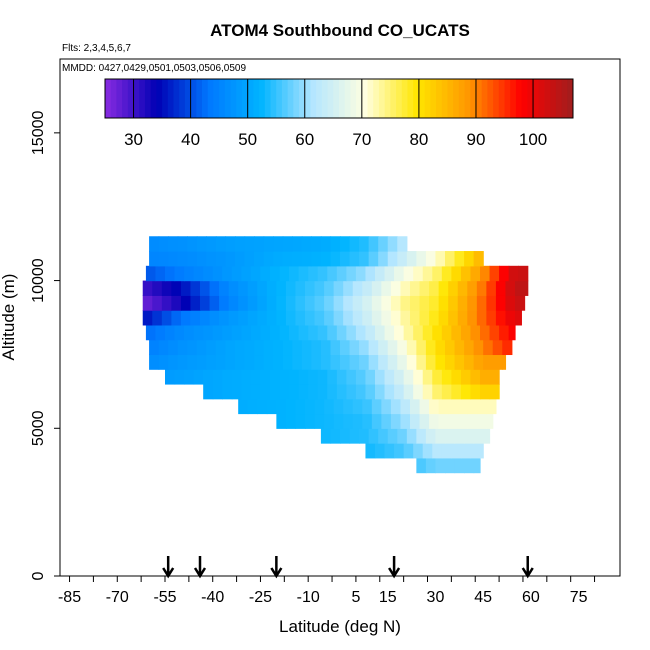  I want to click on dates-label: MMDD: 0427,0429,0501,0503,0506,0509, so click(154, 68).